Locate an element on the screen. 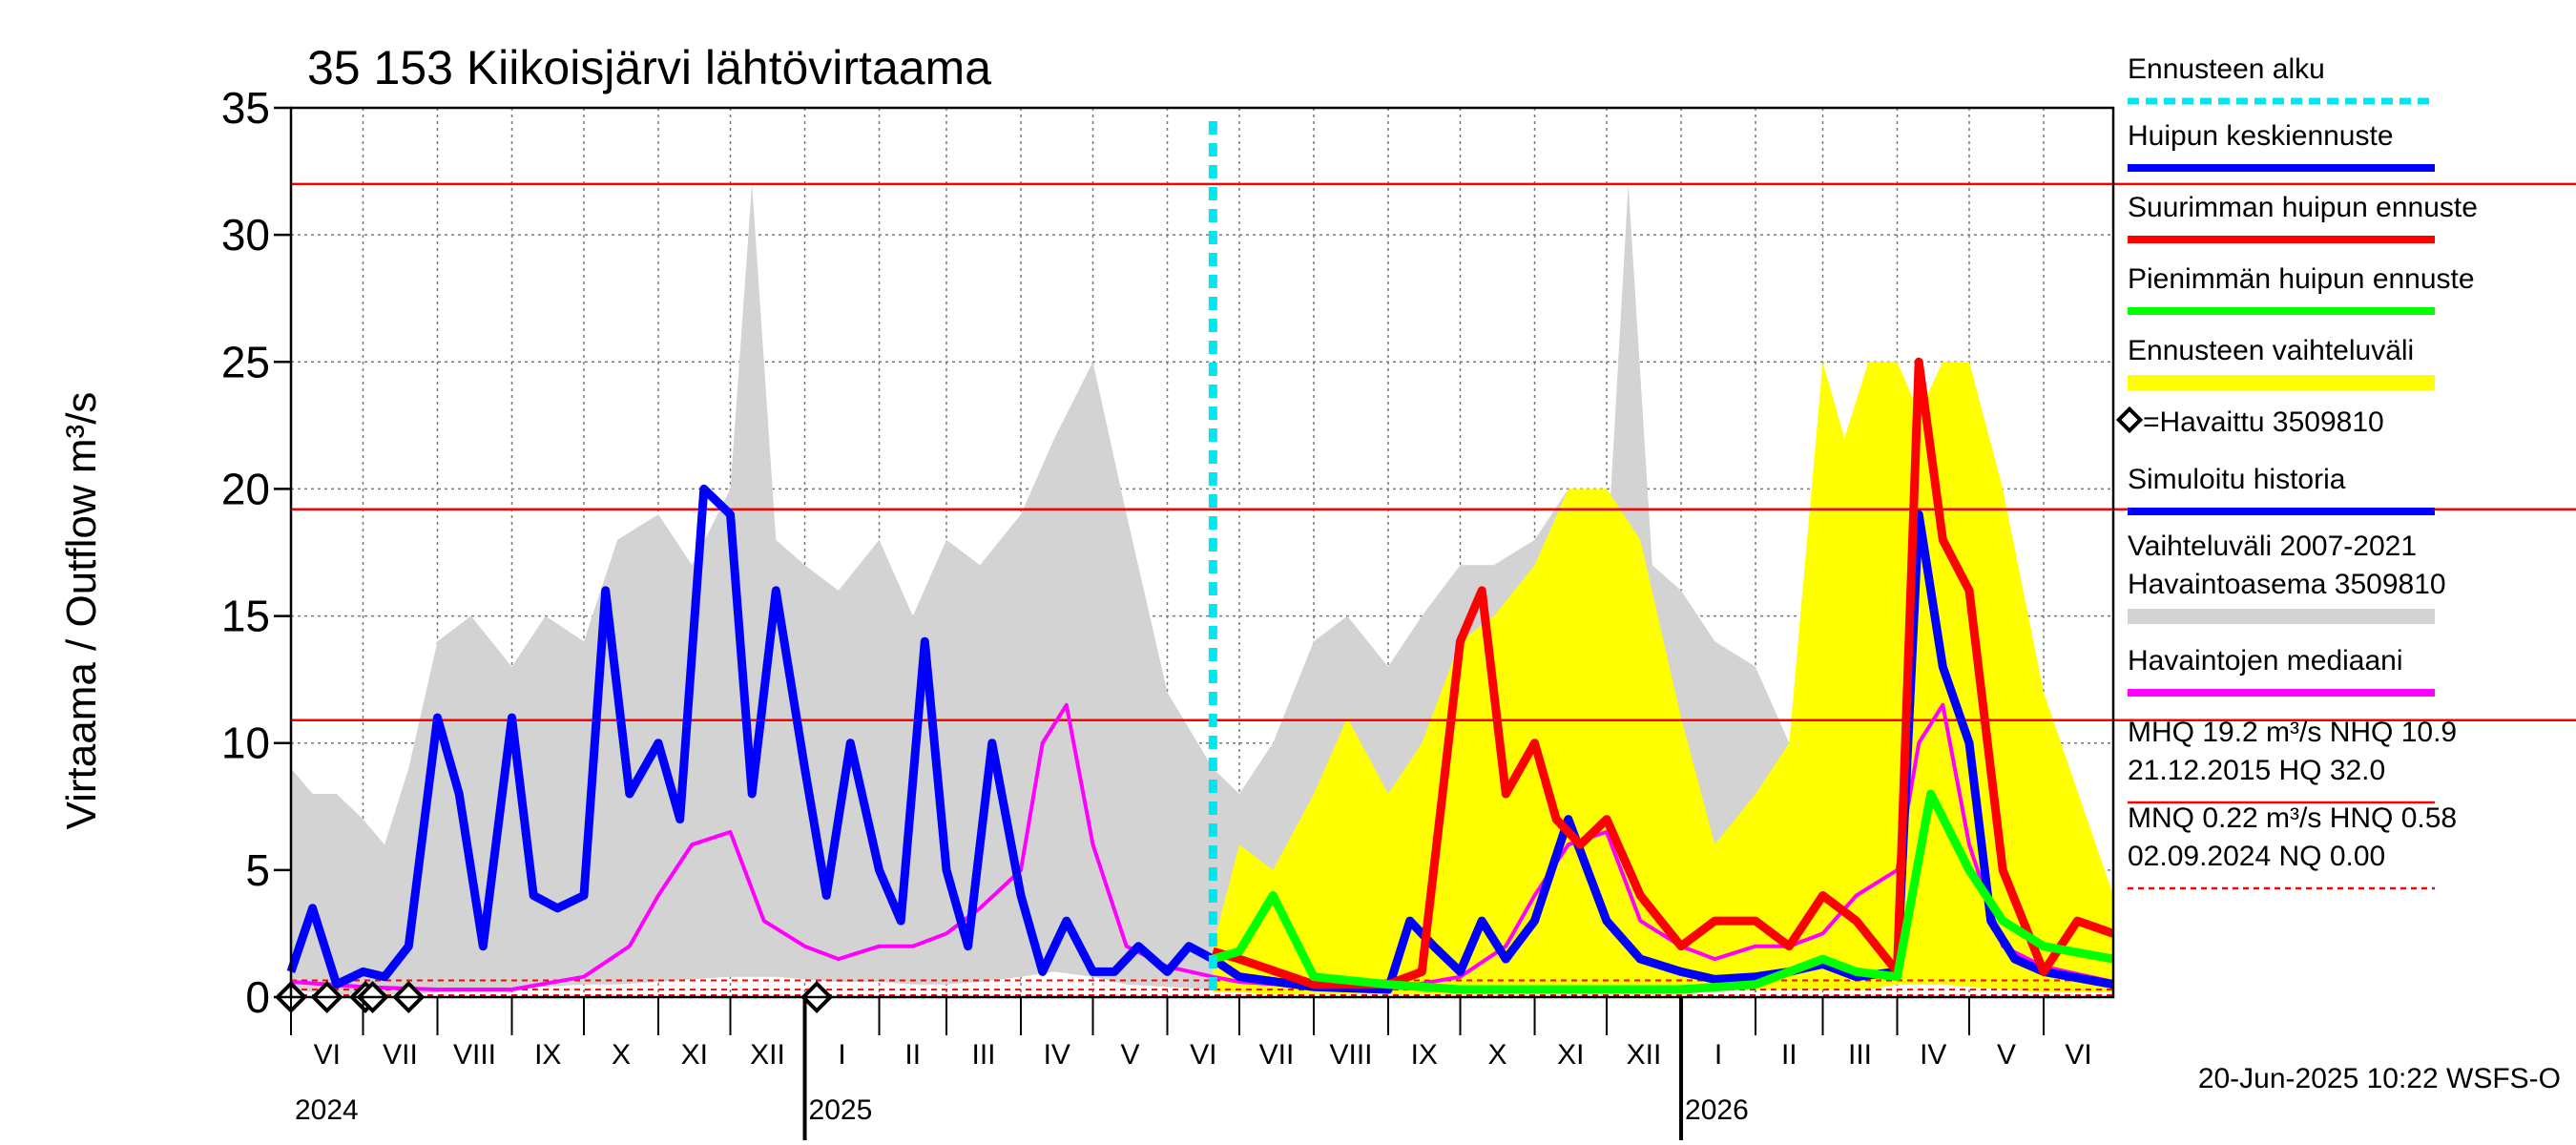 The height and width of the screenshot is (1145, 2576). y-tick-label: 15 is located at coordinates (245, 616).